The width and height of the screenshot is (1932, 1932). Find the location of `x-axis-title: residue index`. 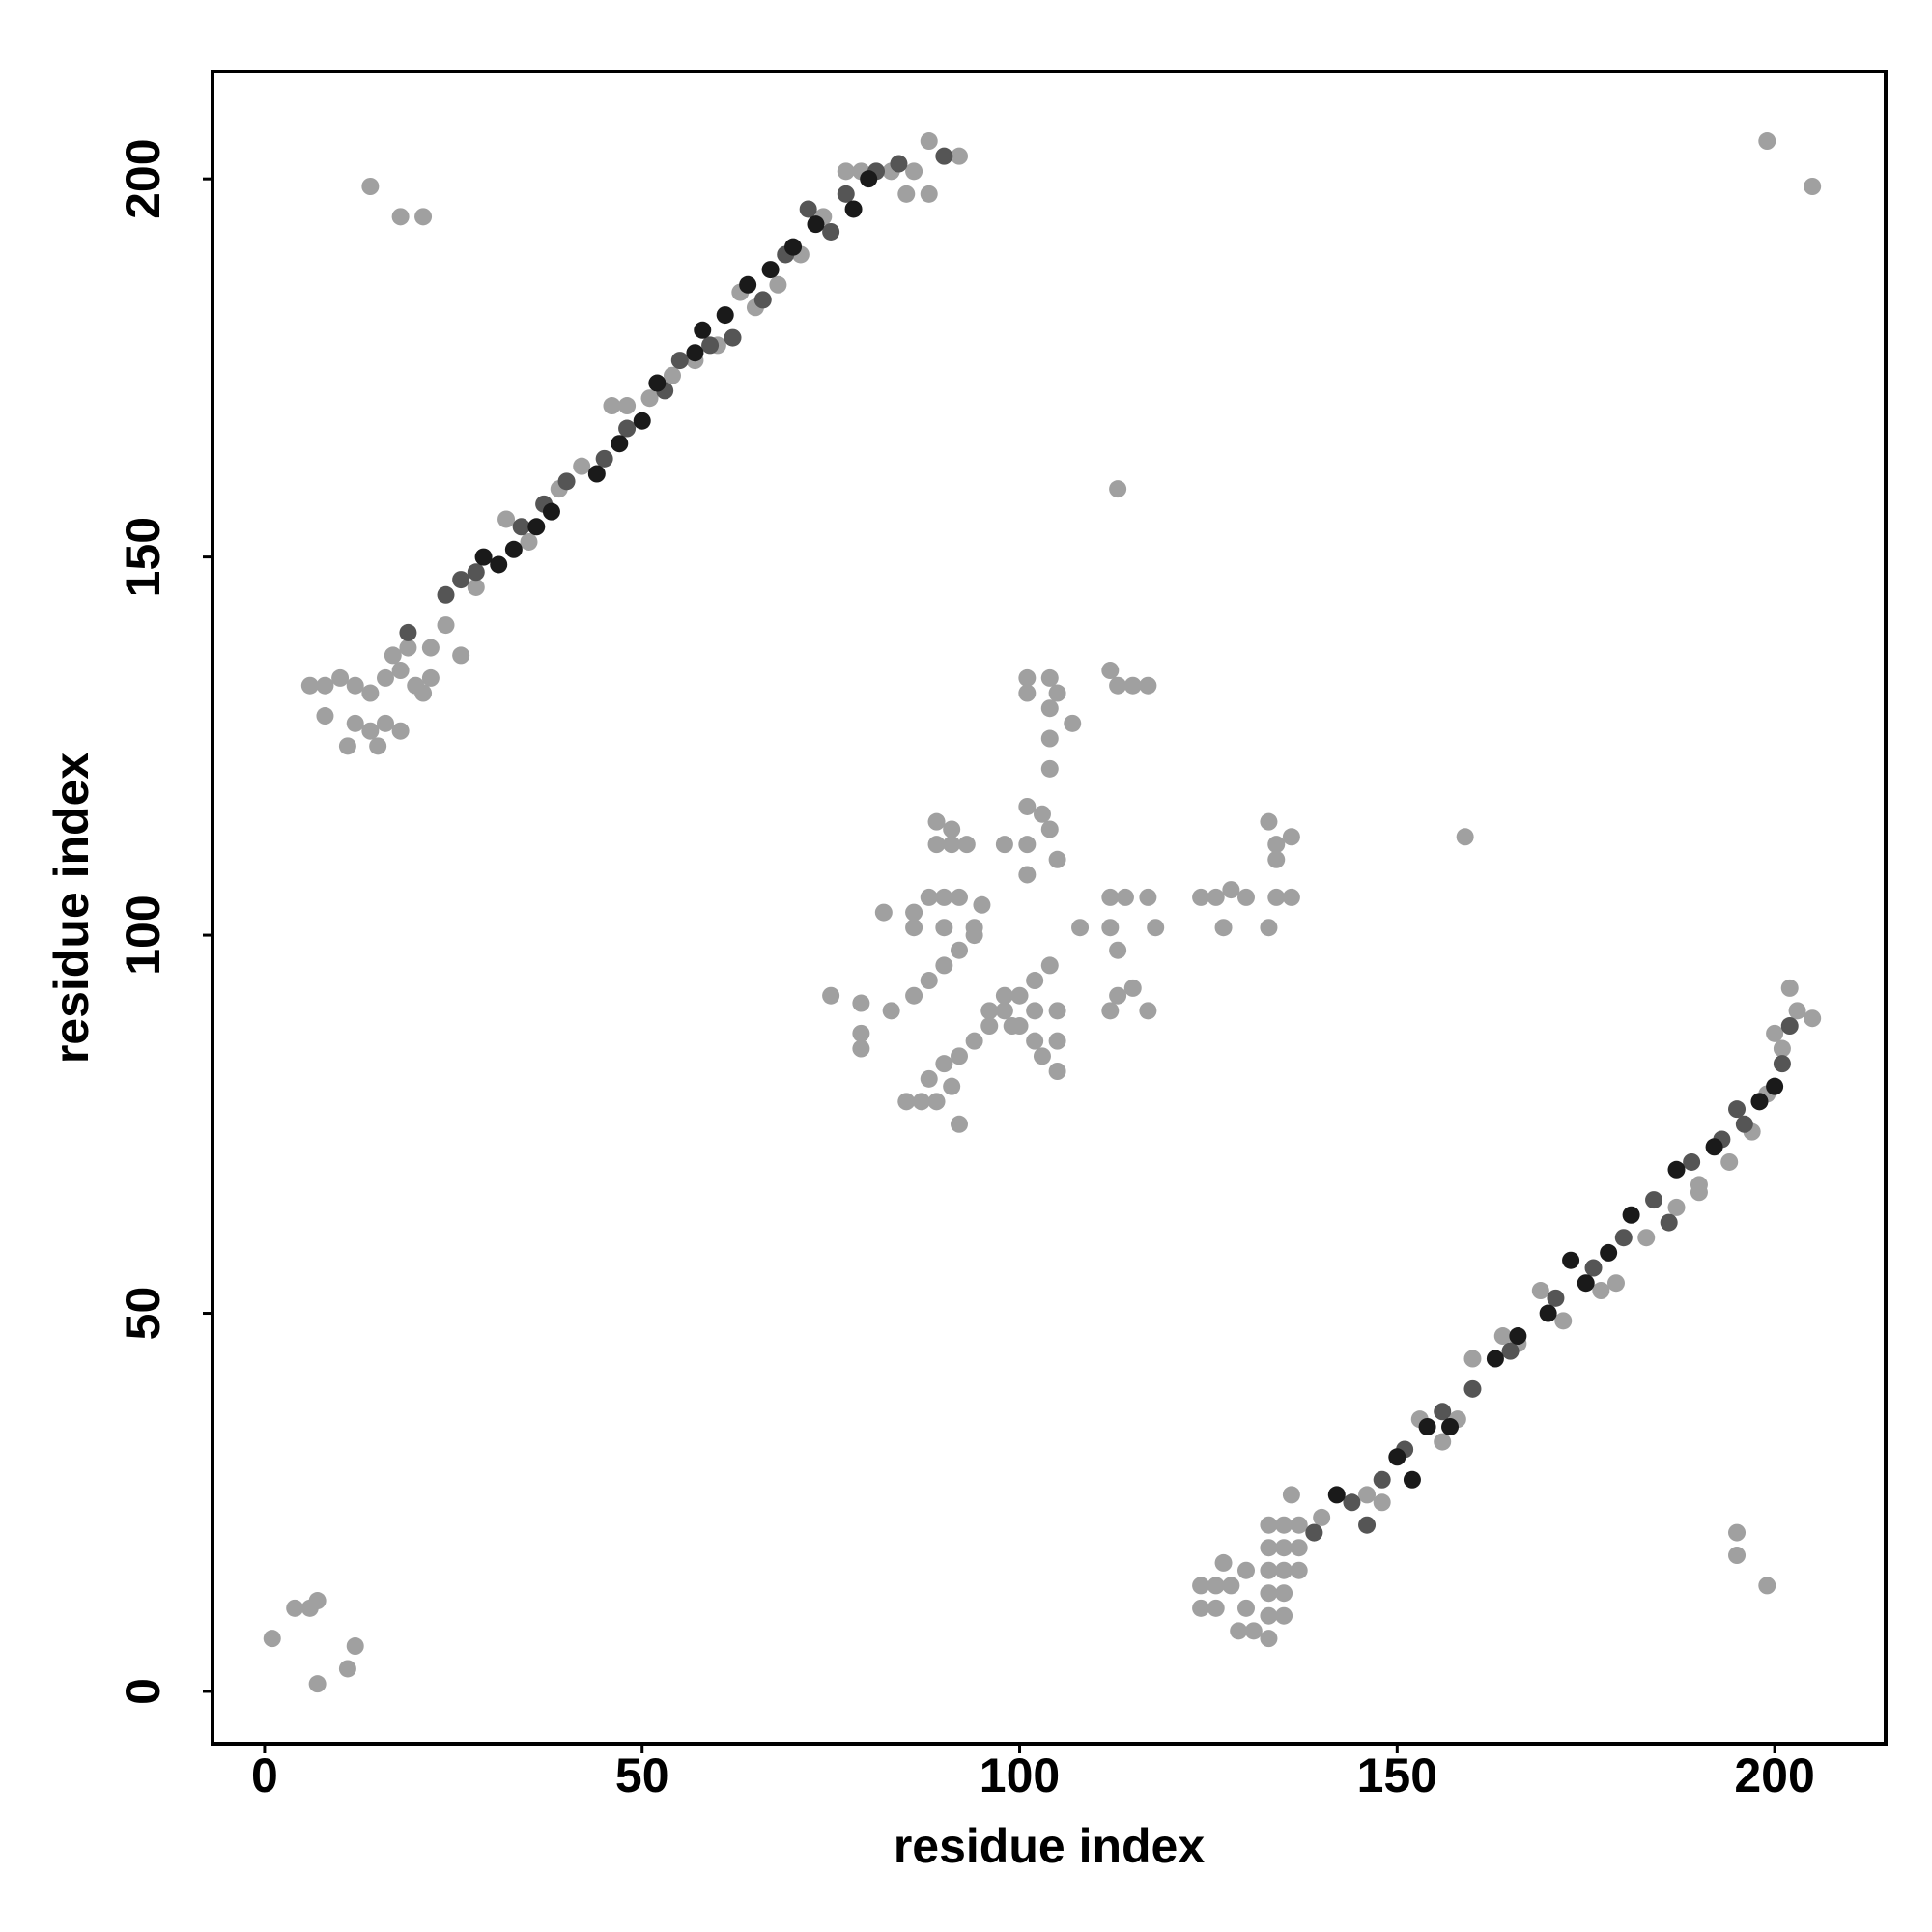

x-axis-title: residue index is located at coordinates (1050, 1846).